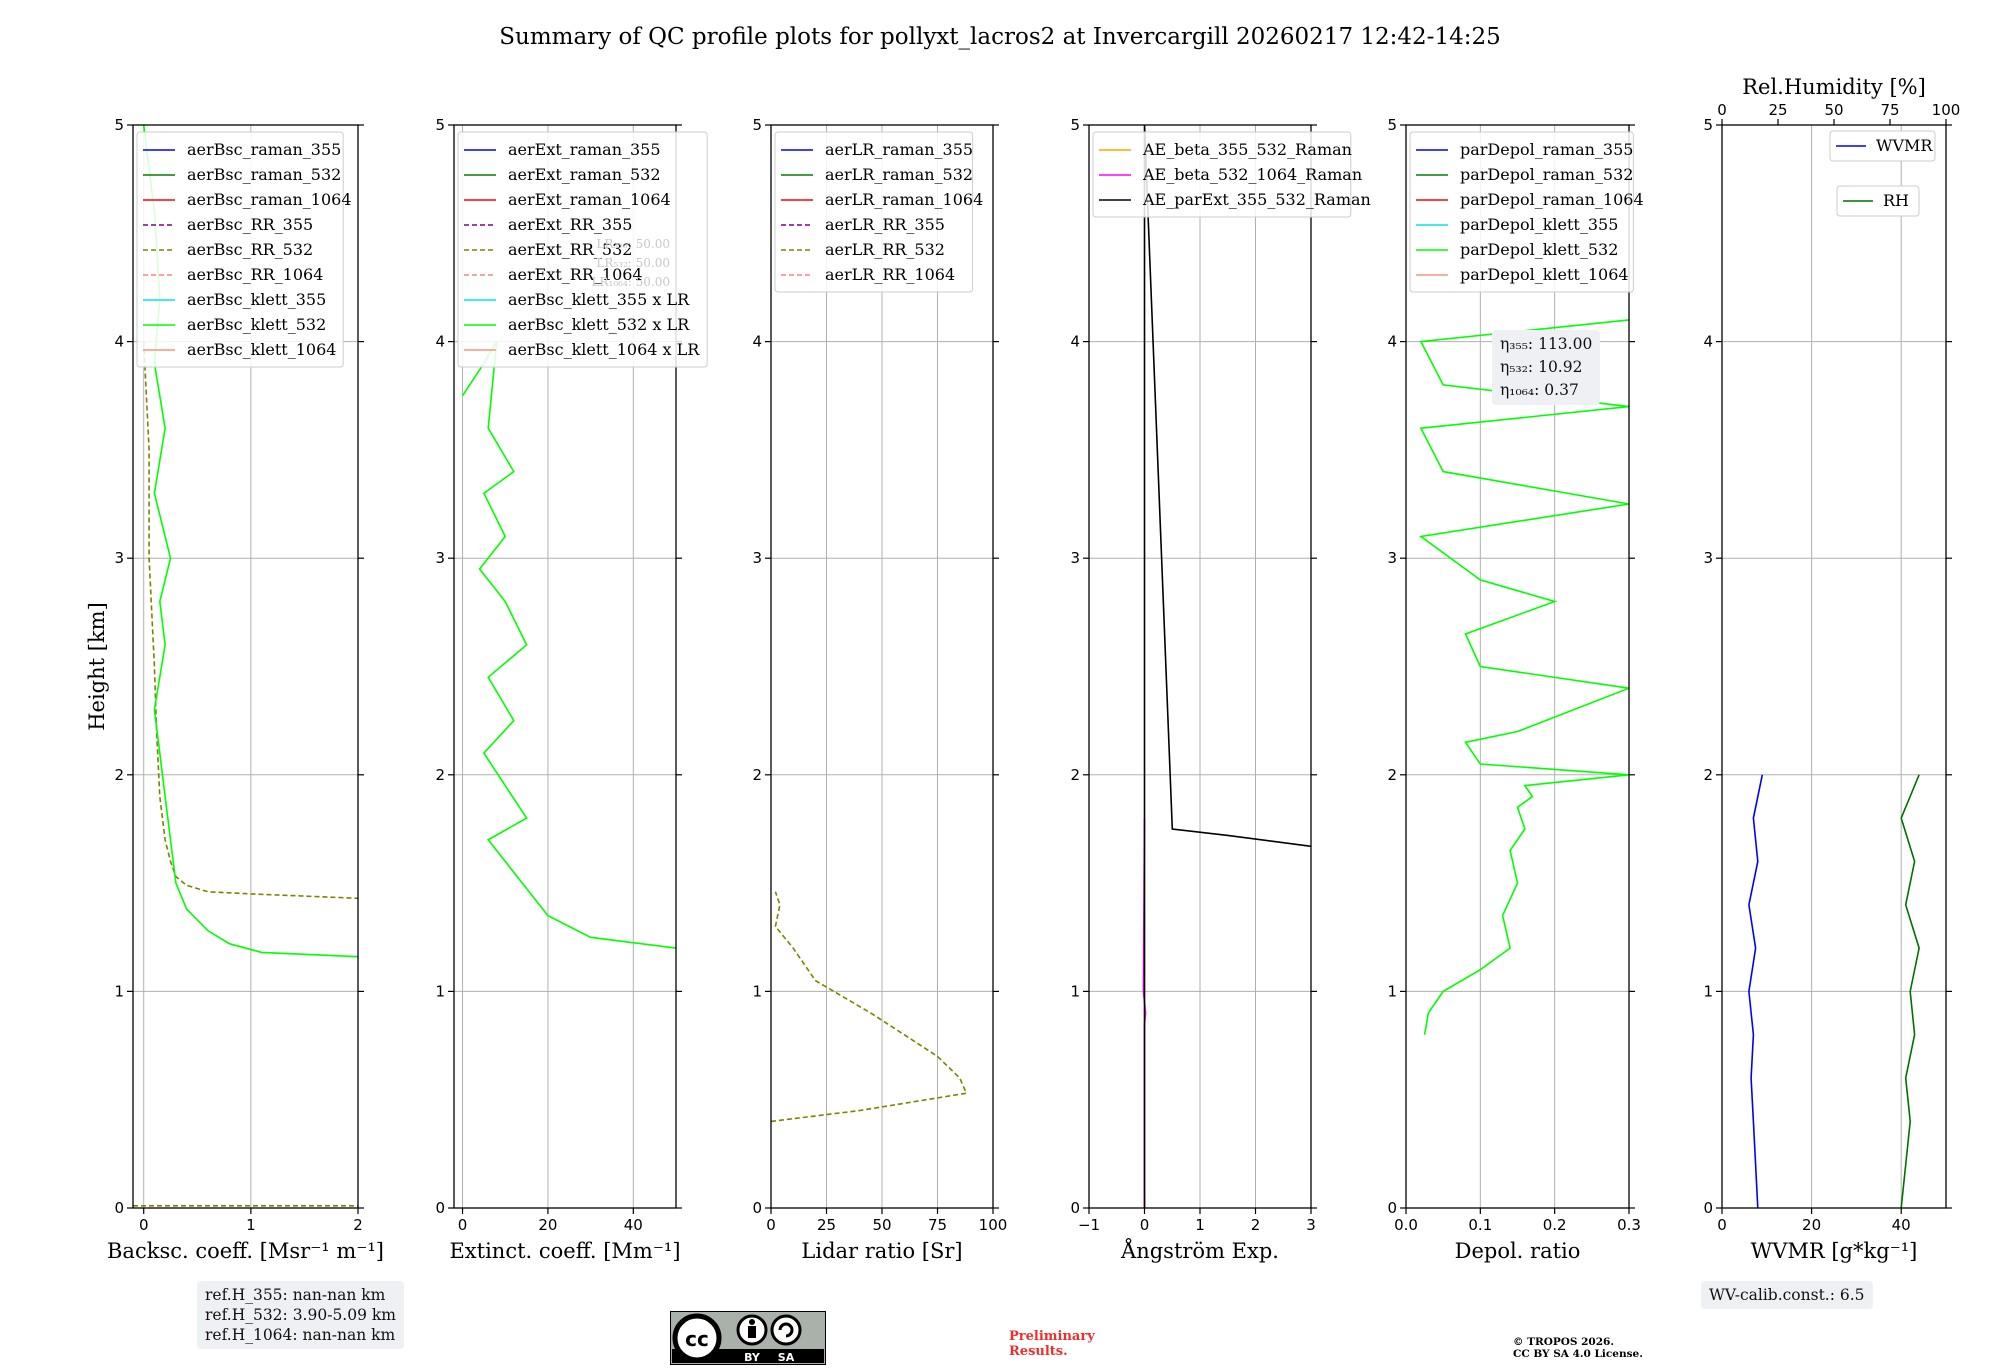  Describe the element at coordinates (899, 174) in the screenshot. I see `legend-label: aerLR_raman_532` at that location.